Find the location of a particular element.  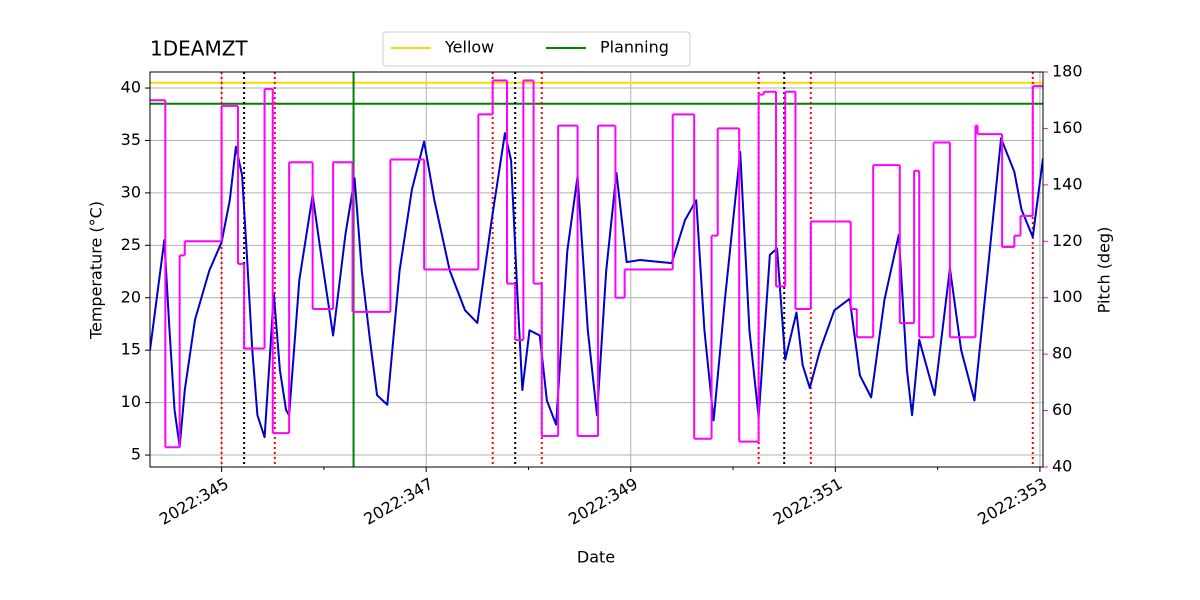

y-tick-label: 40 is located at coordinates (131, 87).